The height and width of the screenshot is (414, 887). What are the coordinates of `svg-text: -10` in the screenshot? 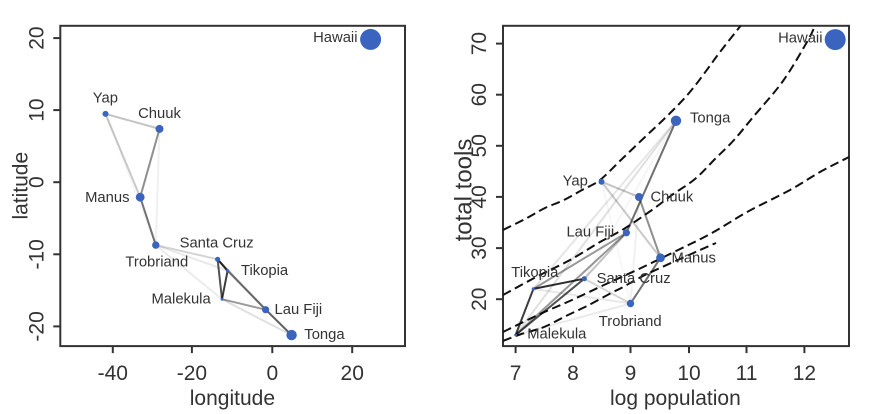 It's located at (36, 254).